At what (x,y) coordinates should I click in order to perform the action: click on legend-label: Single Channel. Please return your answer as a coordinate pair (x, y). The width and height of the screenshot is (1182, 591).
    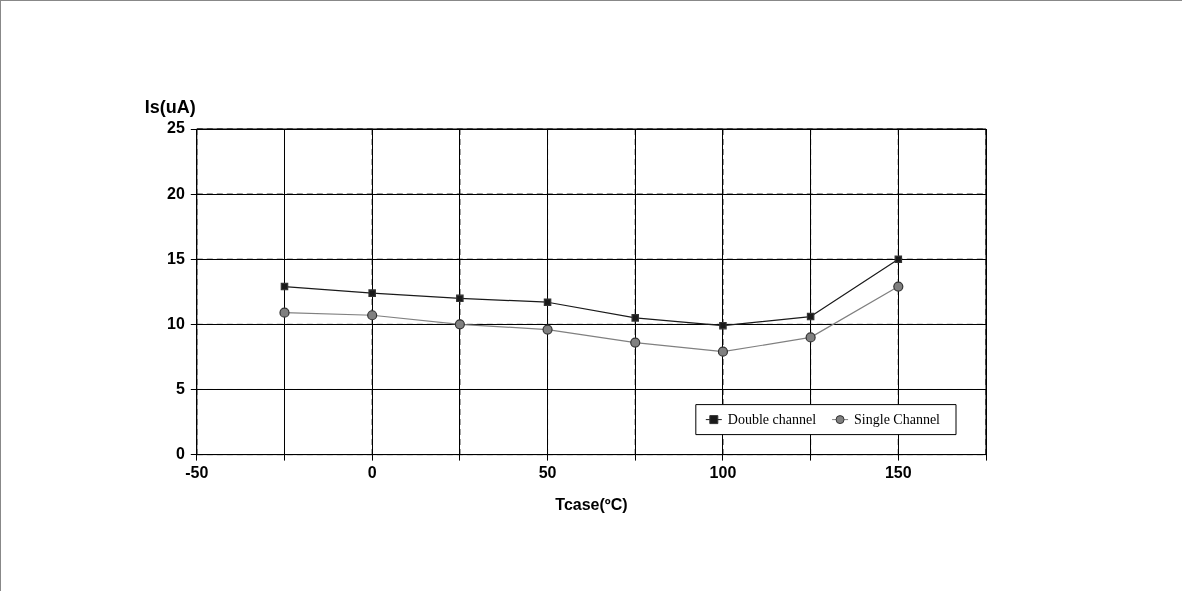
    Looking at the image, I should click on (897, 420).